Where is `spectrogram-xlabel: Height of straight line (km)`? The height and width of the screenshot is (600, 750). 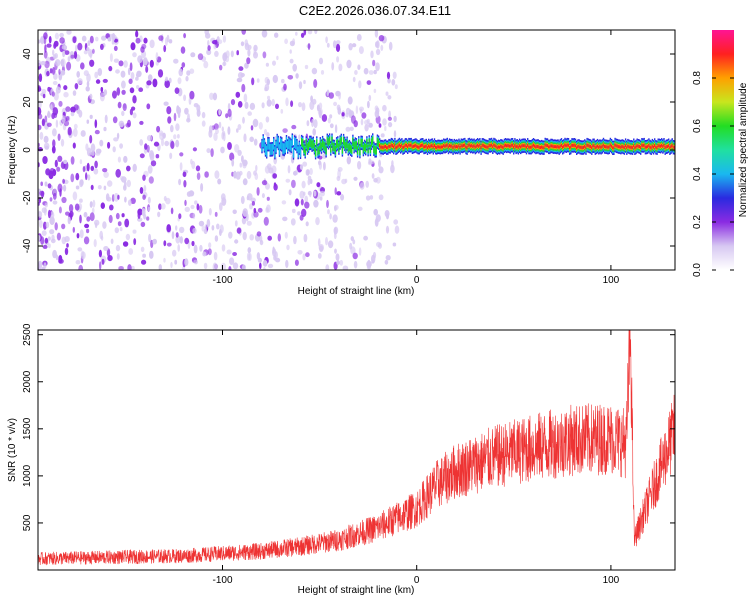 spectrogram-xlabel: Height of straight line (km) is located at coordinates (356, 291).